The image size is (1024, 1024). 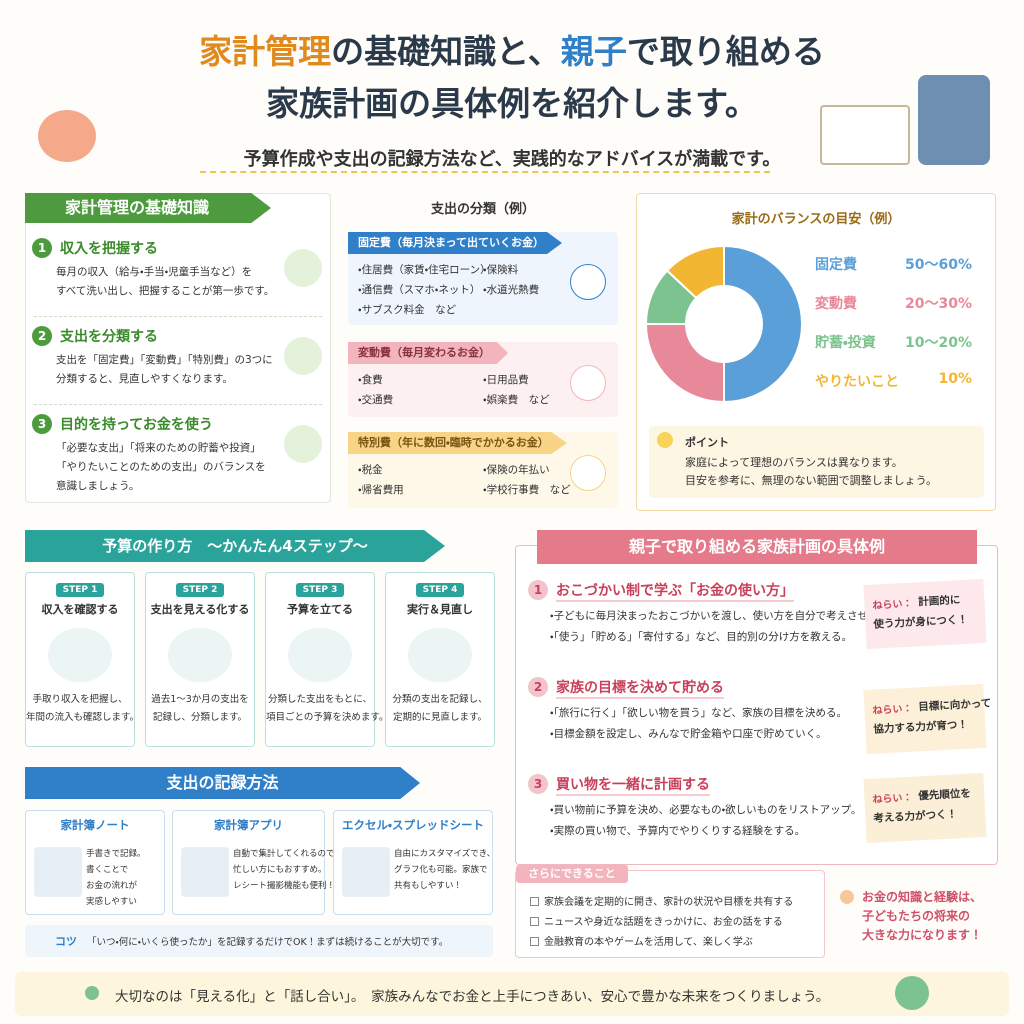 What do you see at coordinates (165, 291) in the screenshot?
I see `text-line: すべて洗い出し、把握することが第一歩です。` at bounding box center [165, 291].